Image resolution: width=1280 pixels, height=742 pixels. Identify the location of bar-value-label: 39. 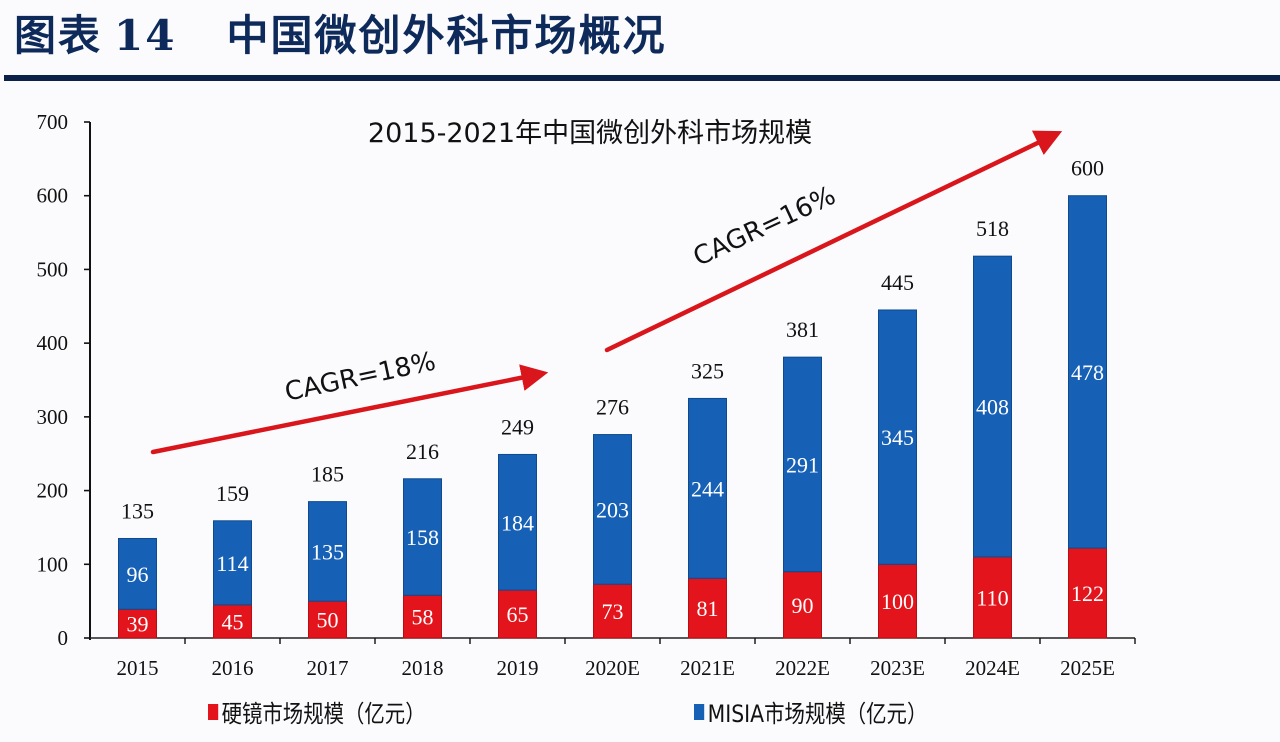
(138, 624).